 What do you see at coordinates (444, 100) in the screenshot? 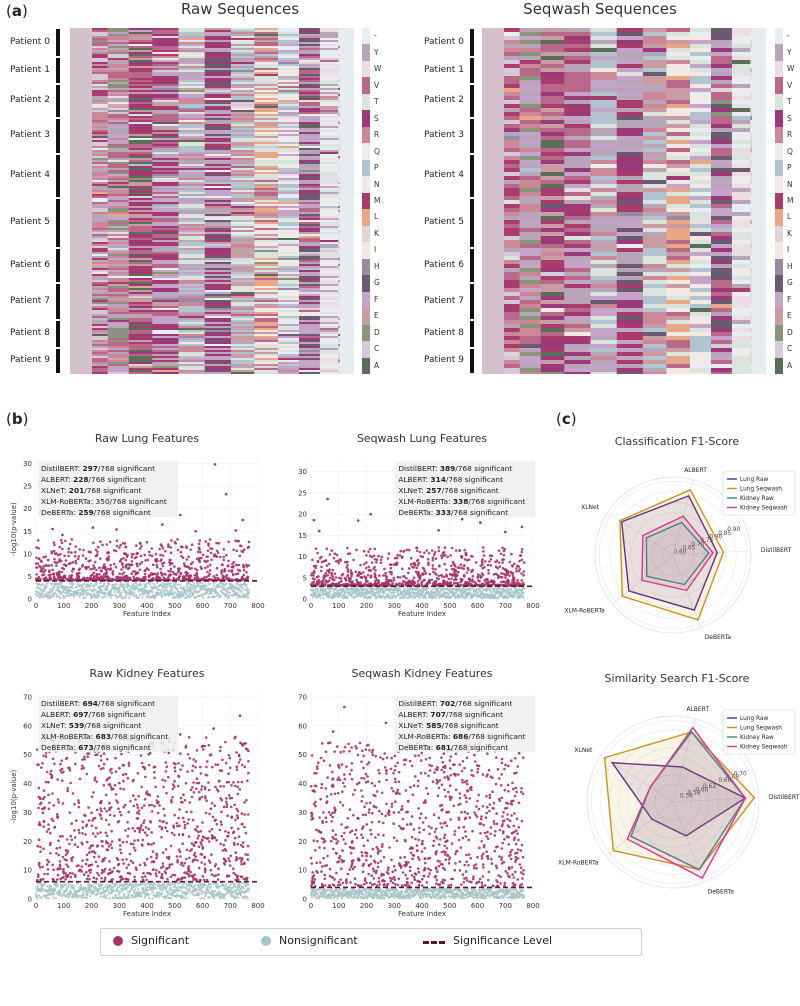
I see `seqwash-patient-label: Patient 2` at bounding box center [444, 100].